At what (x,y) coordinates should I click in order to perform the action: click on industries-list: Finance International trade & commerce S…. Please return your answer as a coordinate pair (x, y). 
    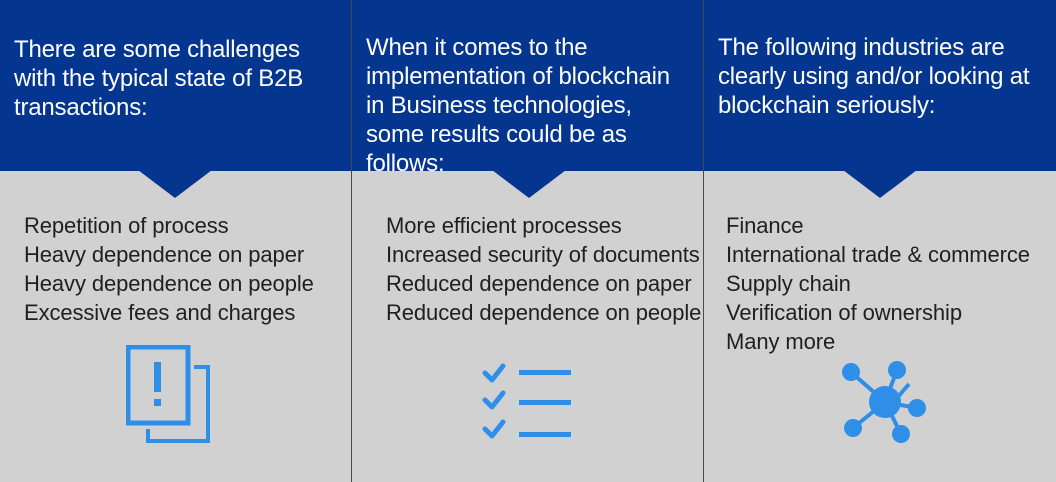
    Looking at the image, I should click on (878, 283).